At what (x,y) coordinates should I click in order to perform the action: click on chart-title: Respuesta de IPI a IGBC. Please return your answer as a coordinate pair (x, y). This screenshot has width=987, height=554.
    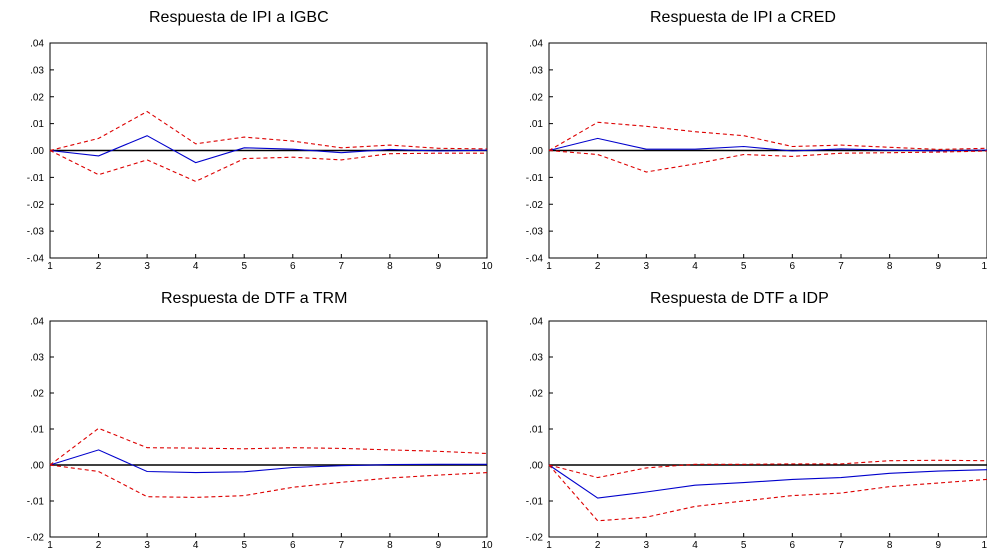
    Looking at the image, I should click on (239, 17).